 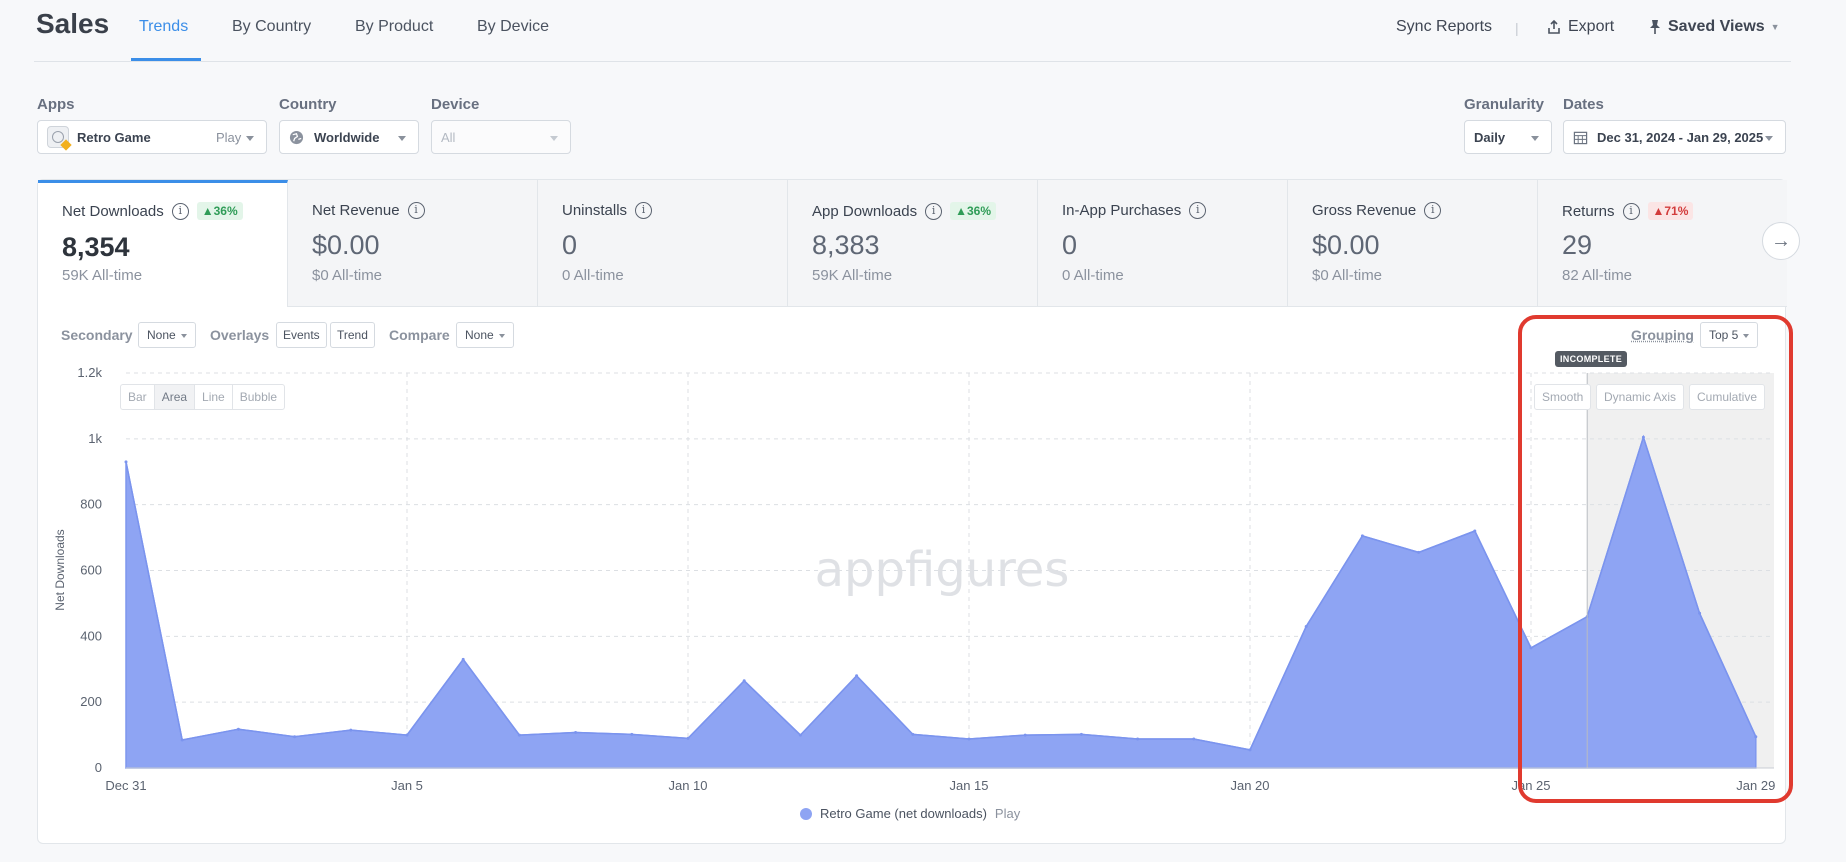 I want to click on events-toggle: Events, so click(x=301, y=335).